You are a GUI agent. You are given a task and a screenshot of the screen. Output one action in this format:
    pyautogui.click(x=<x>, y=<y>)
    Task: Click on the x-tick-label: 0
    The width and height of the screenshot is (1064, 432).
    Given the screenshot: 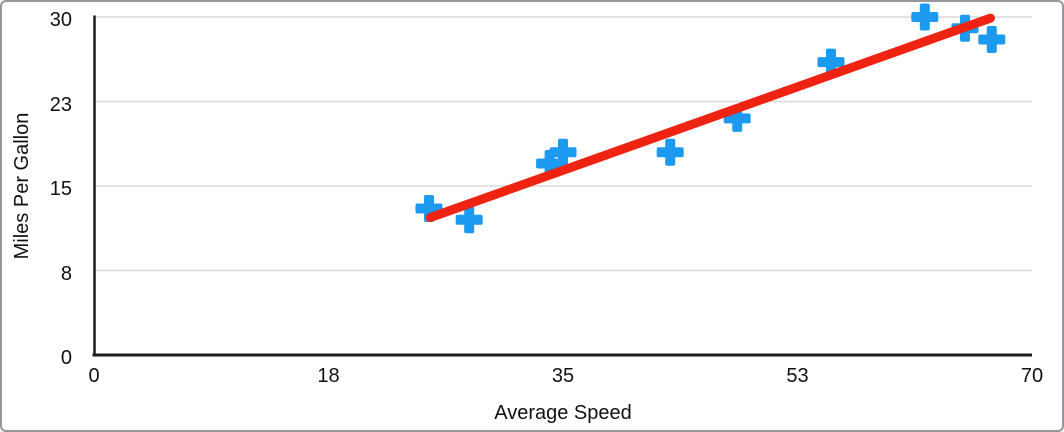 What is the action you would take?
    pyautogui.click(x=94, y=376)
    